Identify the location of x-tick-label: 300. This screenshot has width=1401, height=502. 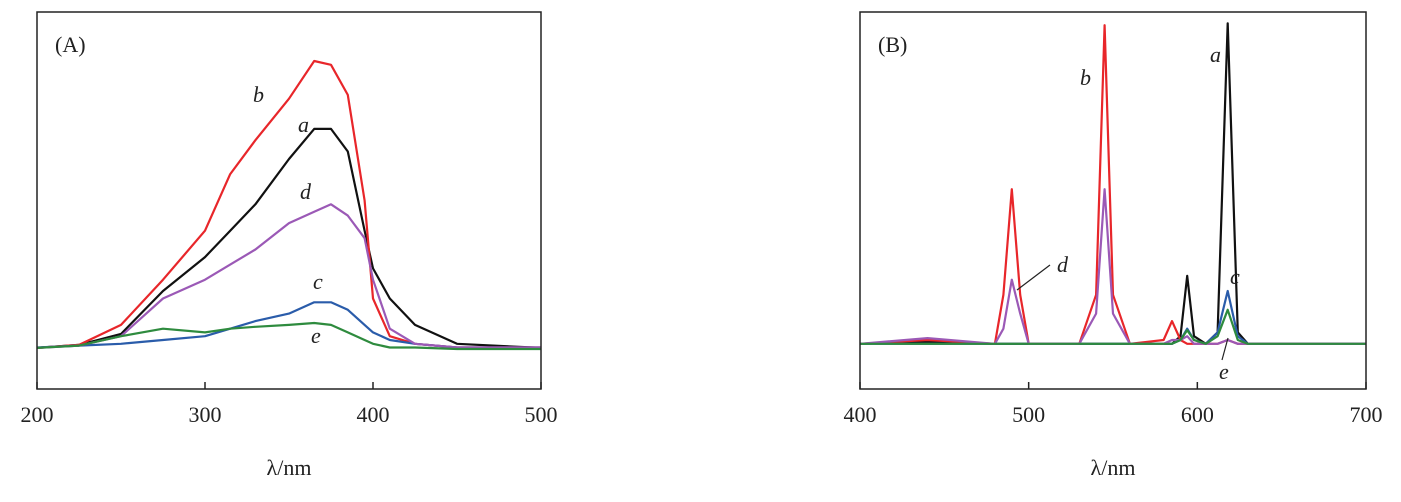
(205, 414).